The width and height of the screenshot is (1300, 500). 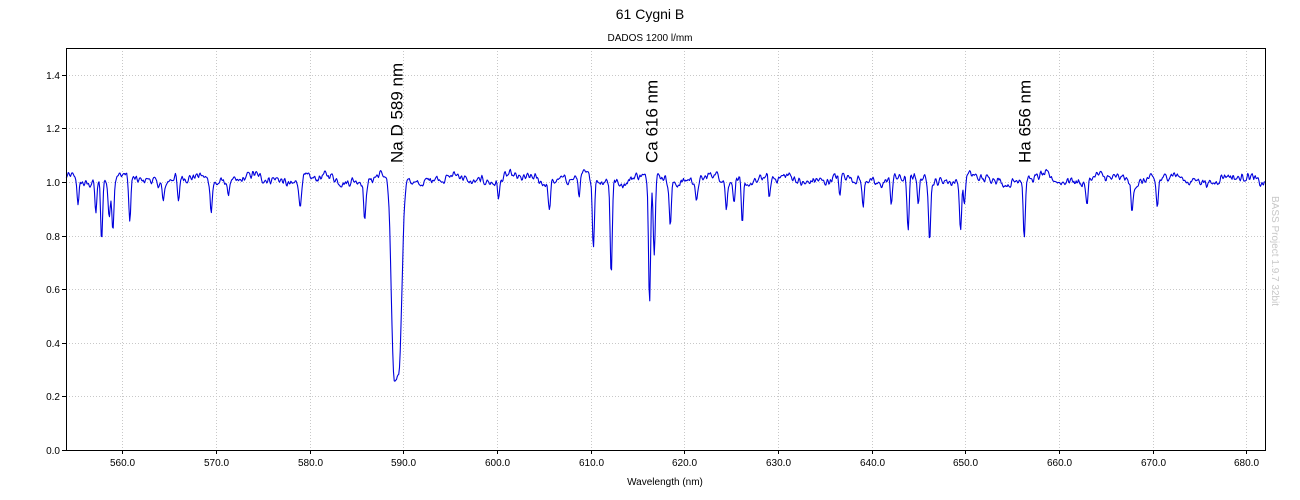 I want to click on y-tick-label: 0.8, so click(x=53, y=237).